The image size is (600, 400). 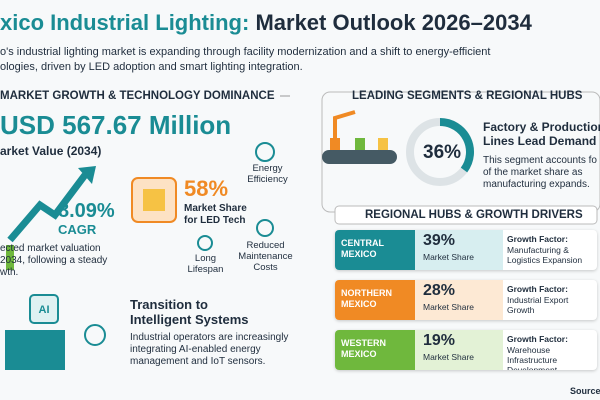 What do you see at coordinates (125, 22) in the screenshot?
I see `title-accent: xico Industrial Lighting:` at bounding box center [125, 22].